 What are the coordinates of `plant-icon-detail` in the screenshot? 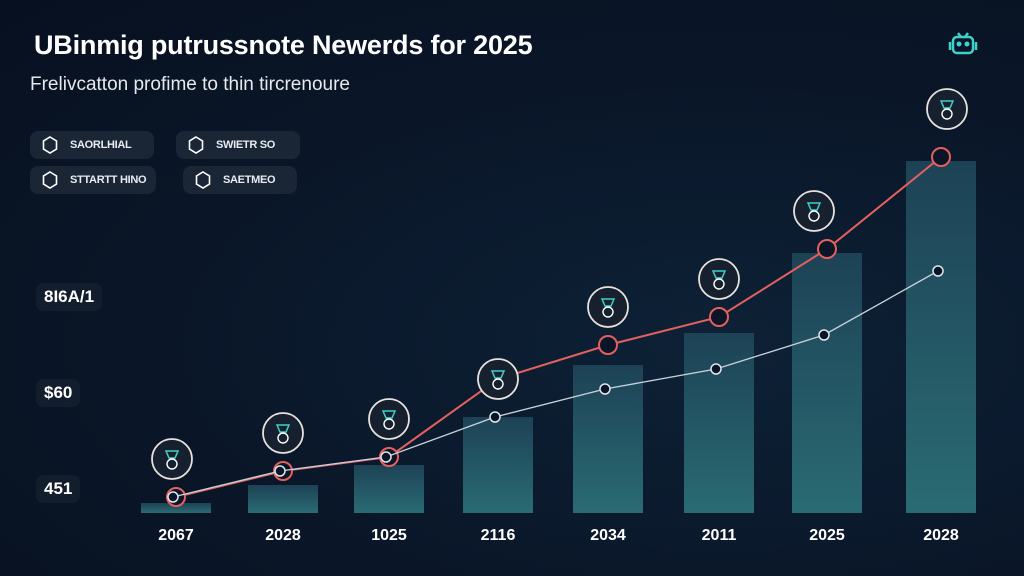 It's located at (498, 384).